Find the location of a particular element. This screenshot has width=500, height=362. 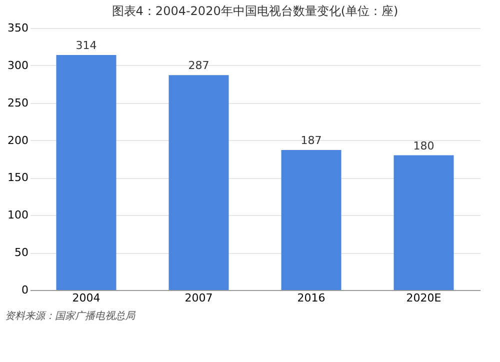

y-tick-label: 100 is located at coordinates (18, 215).